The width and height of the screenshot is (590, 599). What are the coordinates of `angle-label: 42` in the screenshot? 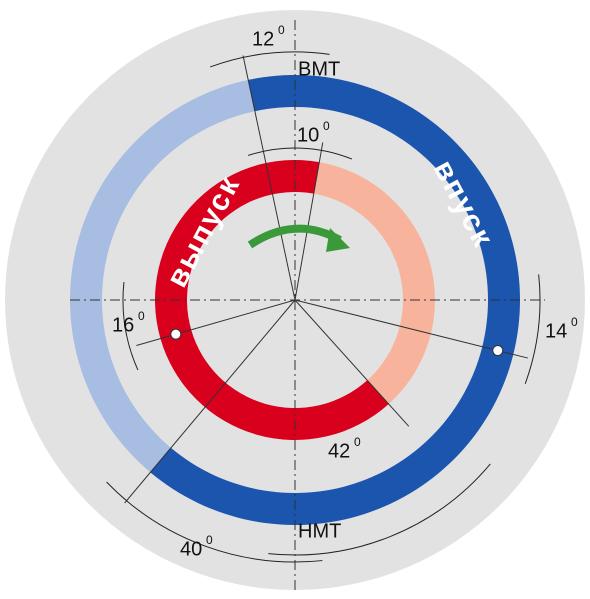 It's located at (339, 451).